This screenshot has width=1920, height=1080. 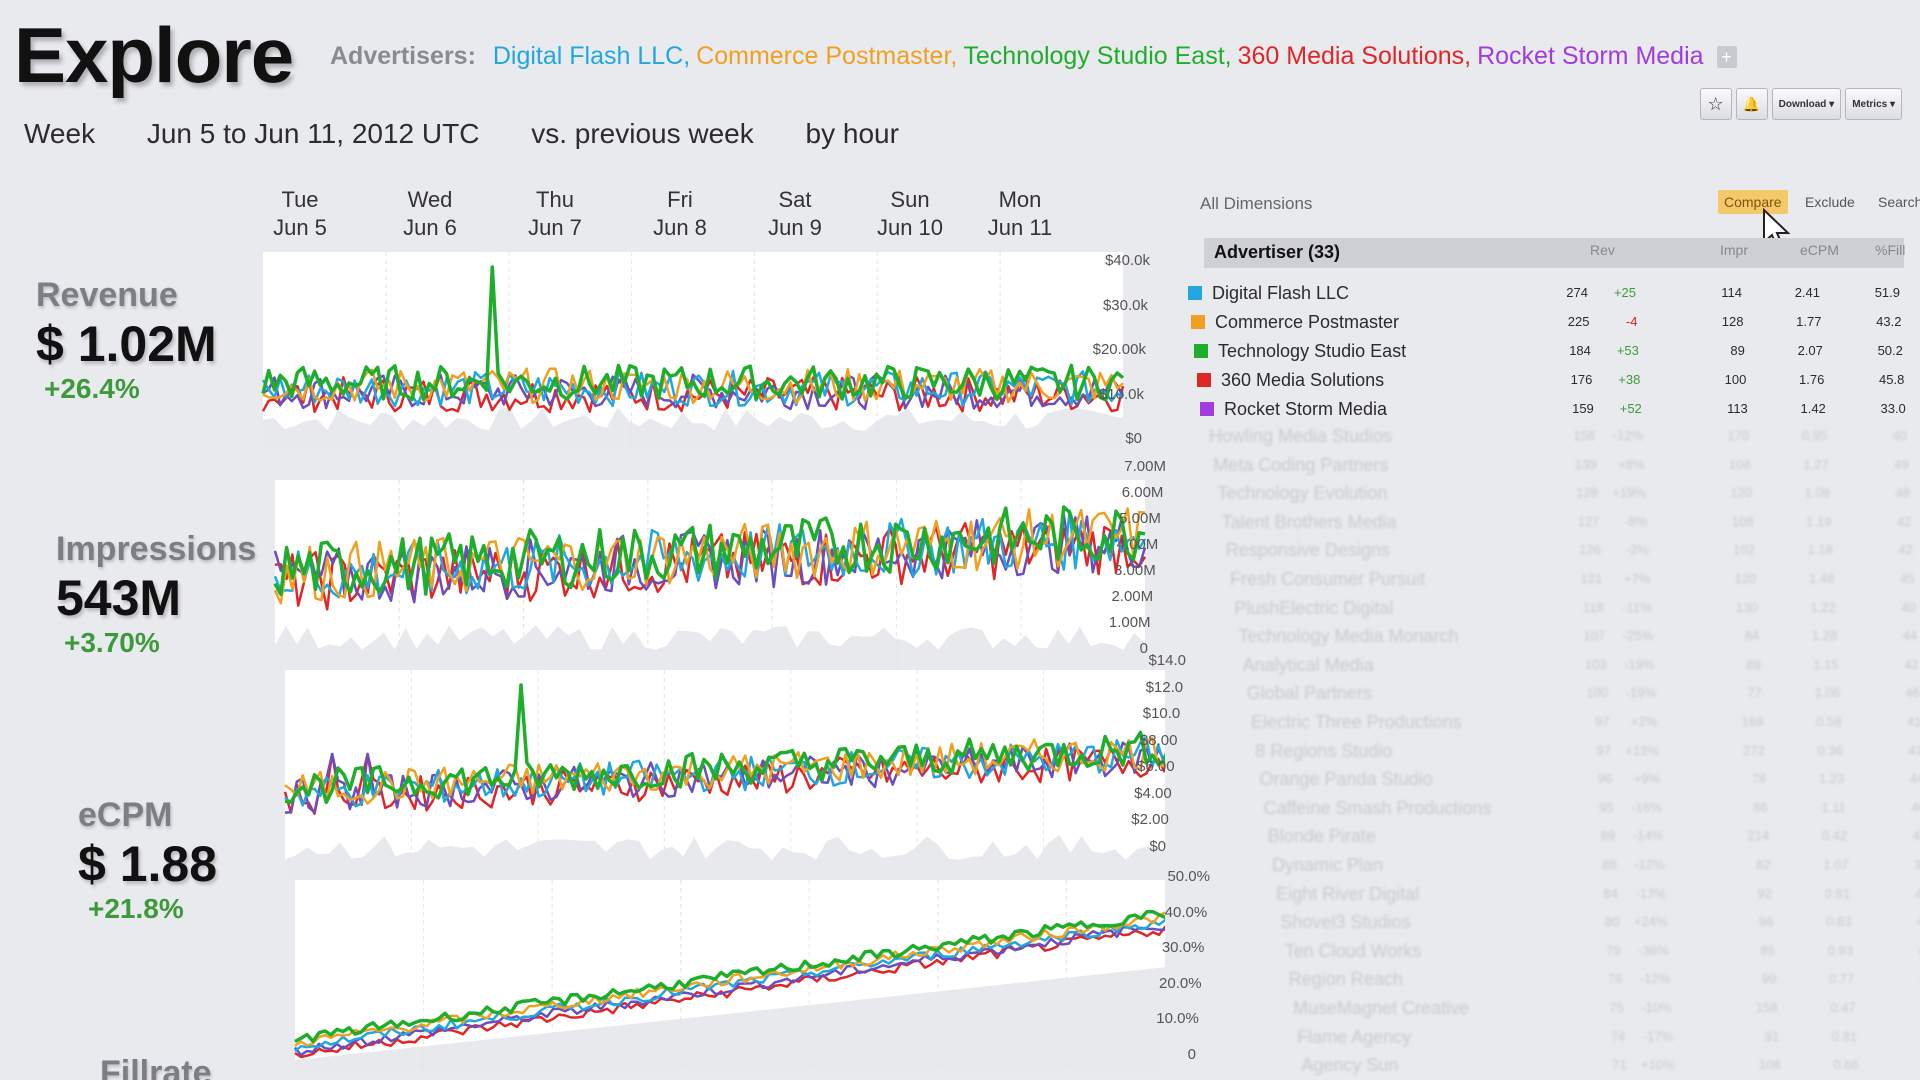 I want to click on advertiser-group-header: Advertiser (33), so click(x=1554, y=253).